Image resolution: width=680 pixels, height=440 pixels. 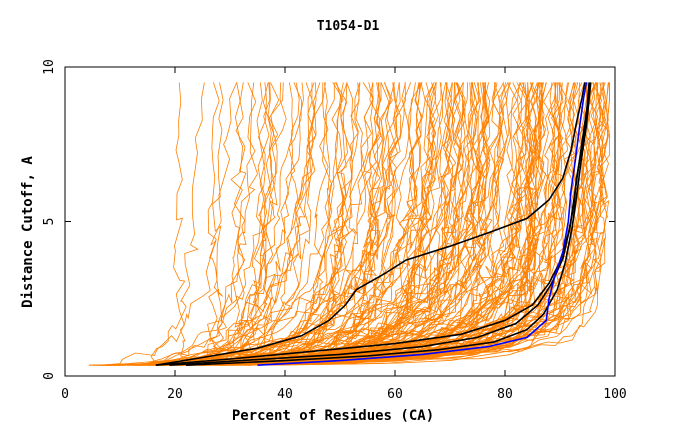 What do you see at coordinates (175, 394) in the screenshot?
I see `x-tick-label: 20` at bounding box center [175, 394].